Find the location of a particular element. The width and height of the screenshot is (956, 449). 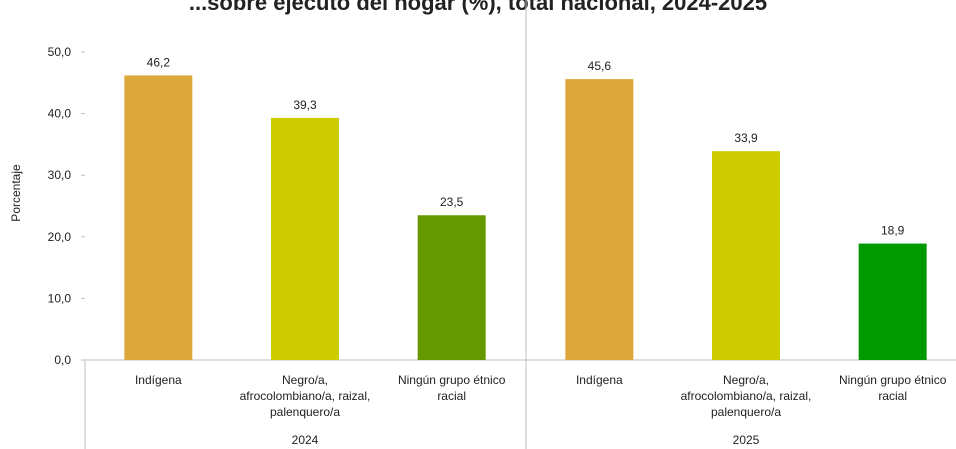

data-label: 39,3 is located at coordinates (305, 105).